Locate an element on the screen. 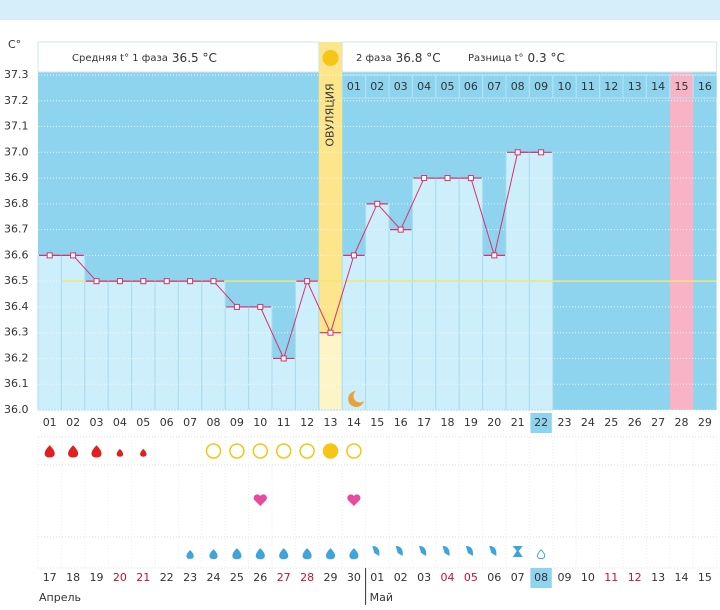 Image resolution: width=720 pixels, height=610 pixels. y-tick-label: 36.1 is located at coordinates (16, 383).